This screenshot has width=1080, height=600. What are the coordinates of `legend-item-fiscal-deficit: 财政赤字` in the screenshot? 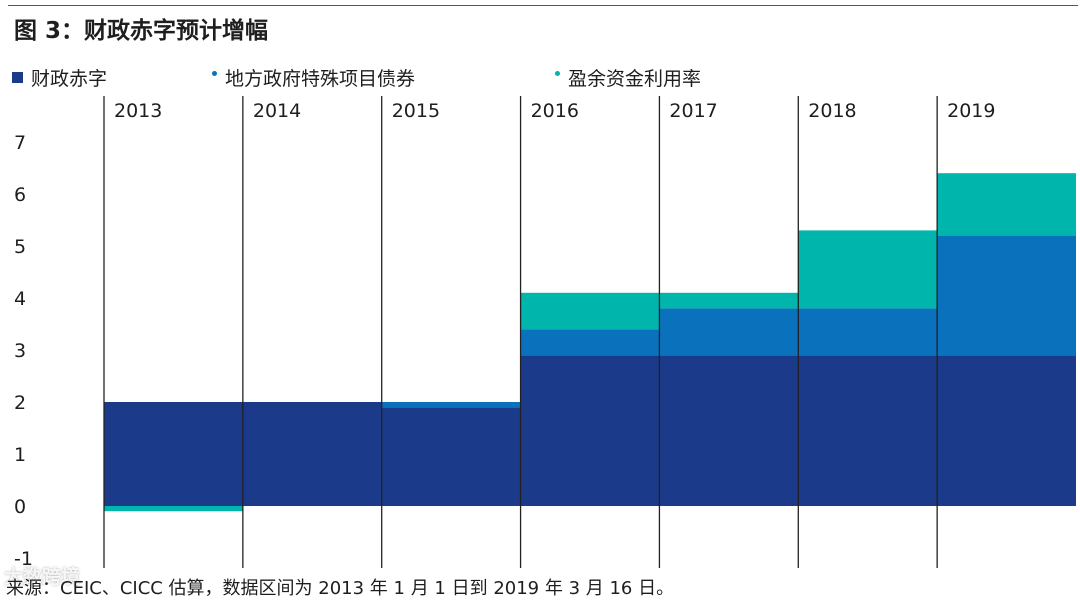 It's located at (59, 77).